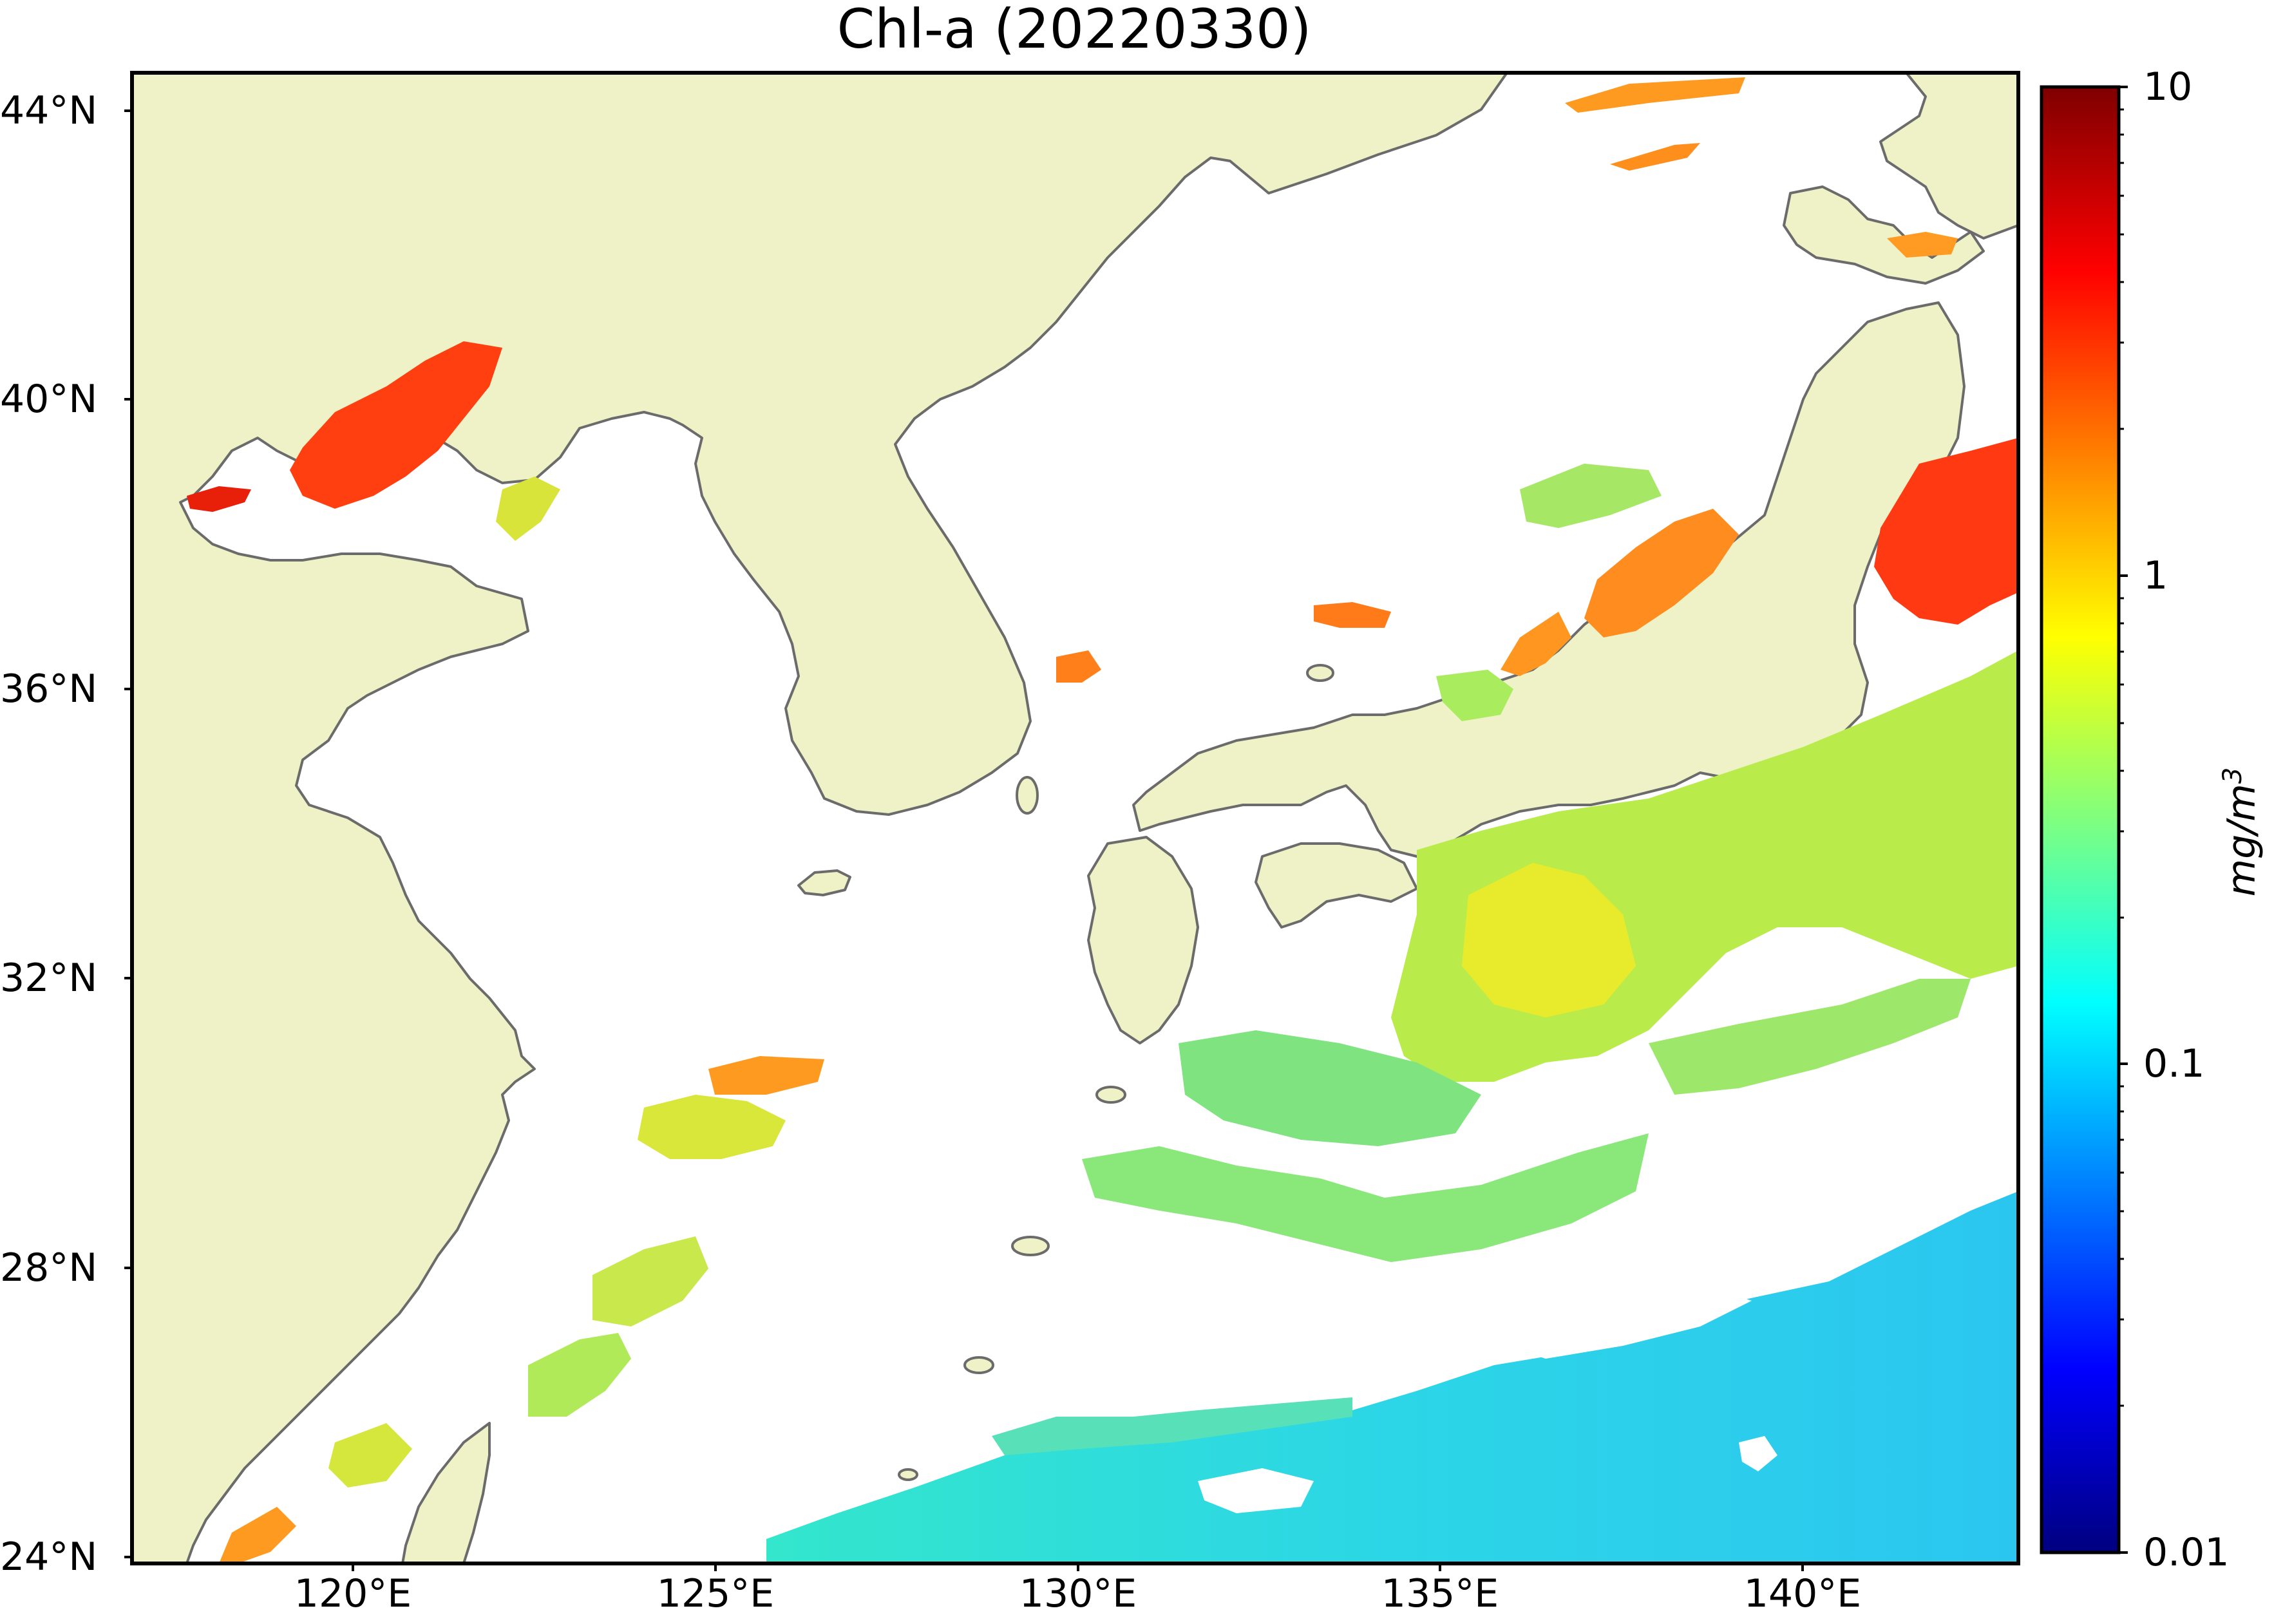 This screenshot has height=1624, width=2283. What do you see at coordinates (128, 834) in the screenshot?
I see `lat-ticks` at bounding box center [128, 834].